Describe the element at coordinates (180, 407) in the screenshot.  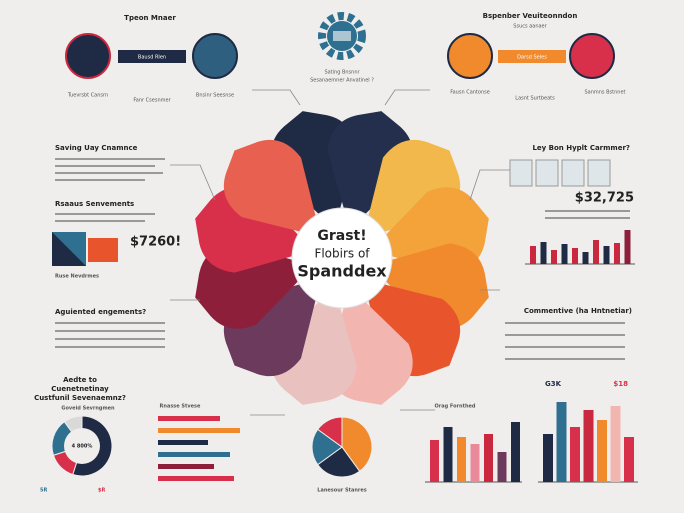
I see `chart-title: Rnasse Stvese` at that location.